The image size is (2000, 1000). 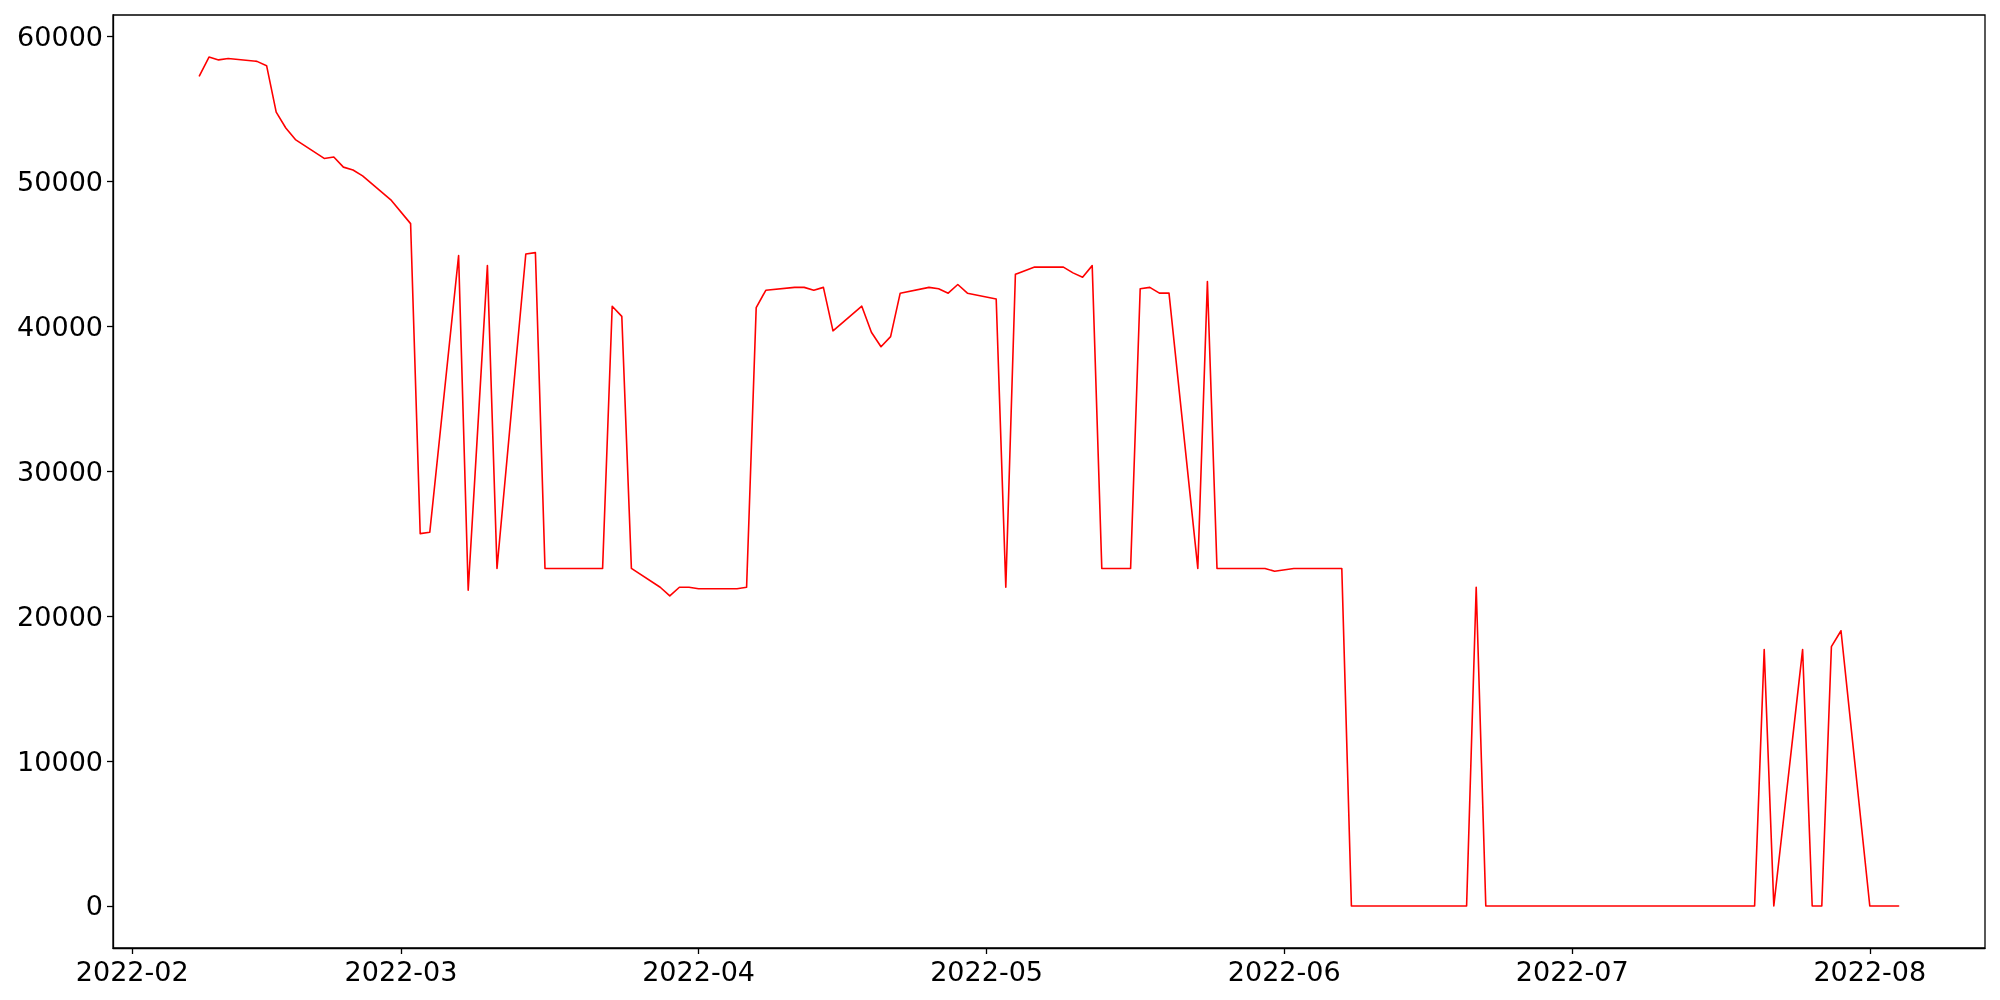 I want to click on x-tick-label: 2022-07, so click(x=1572, y=971).